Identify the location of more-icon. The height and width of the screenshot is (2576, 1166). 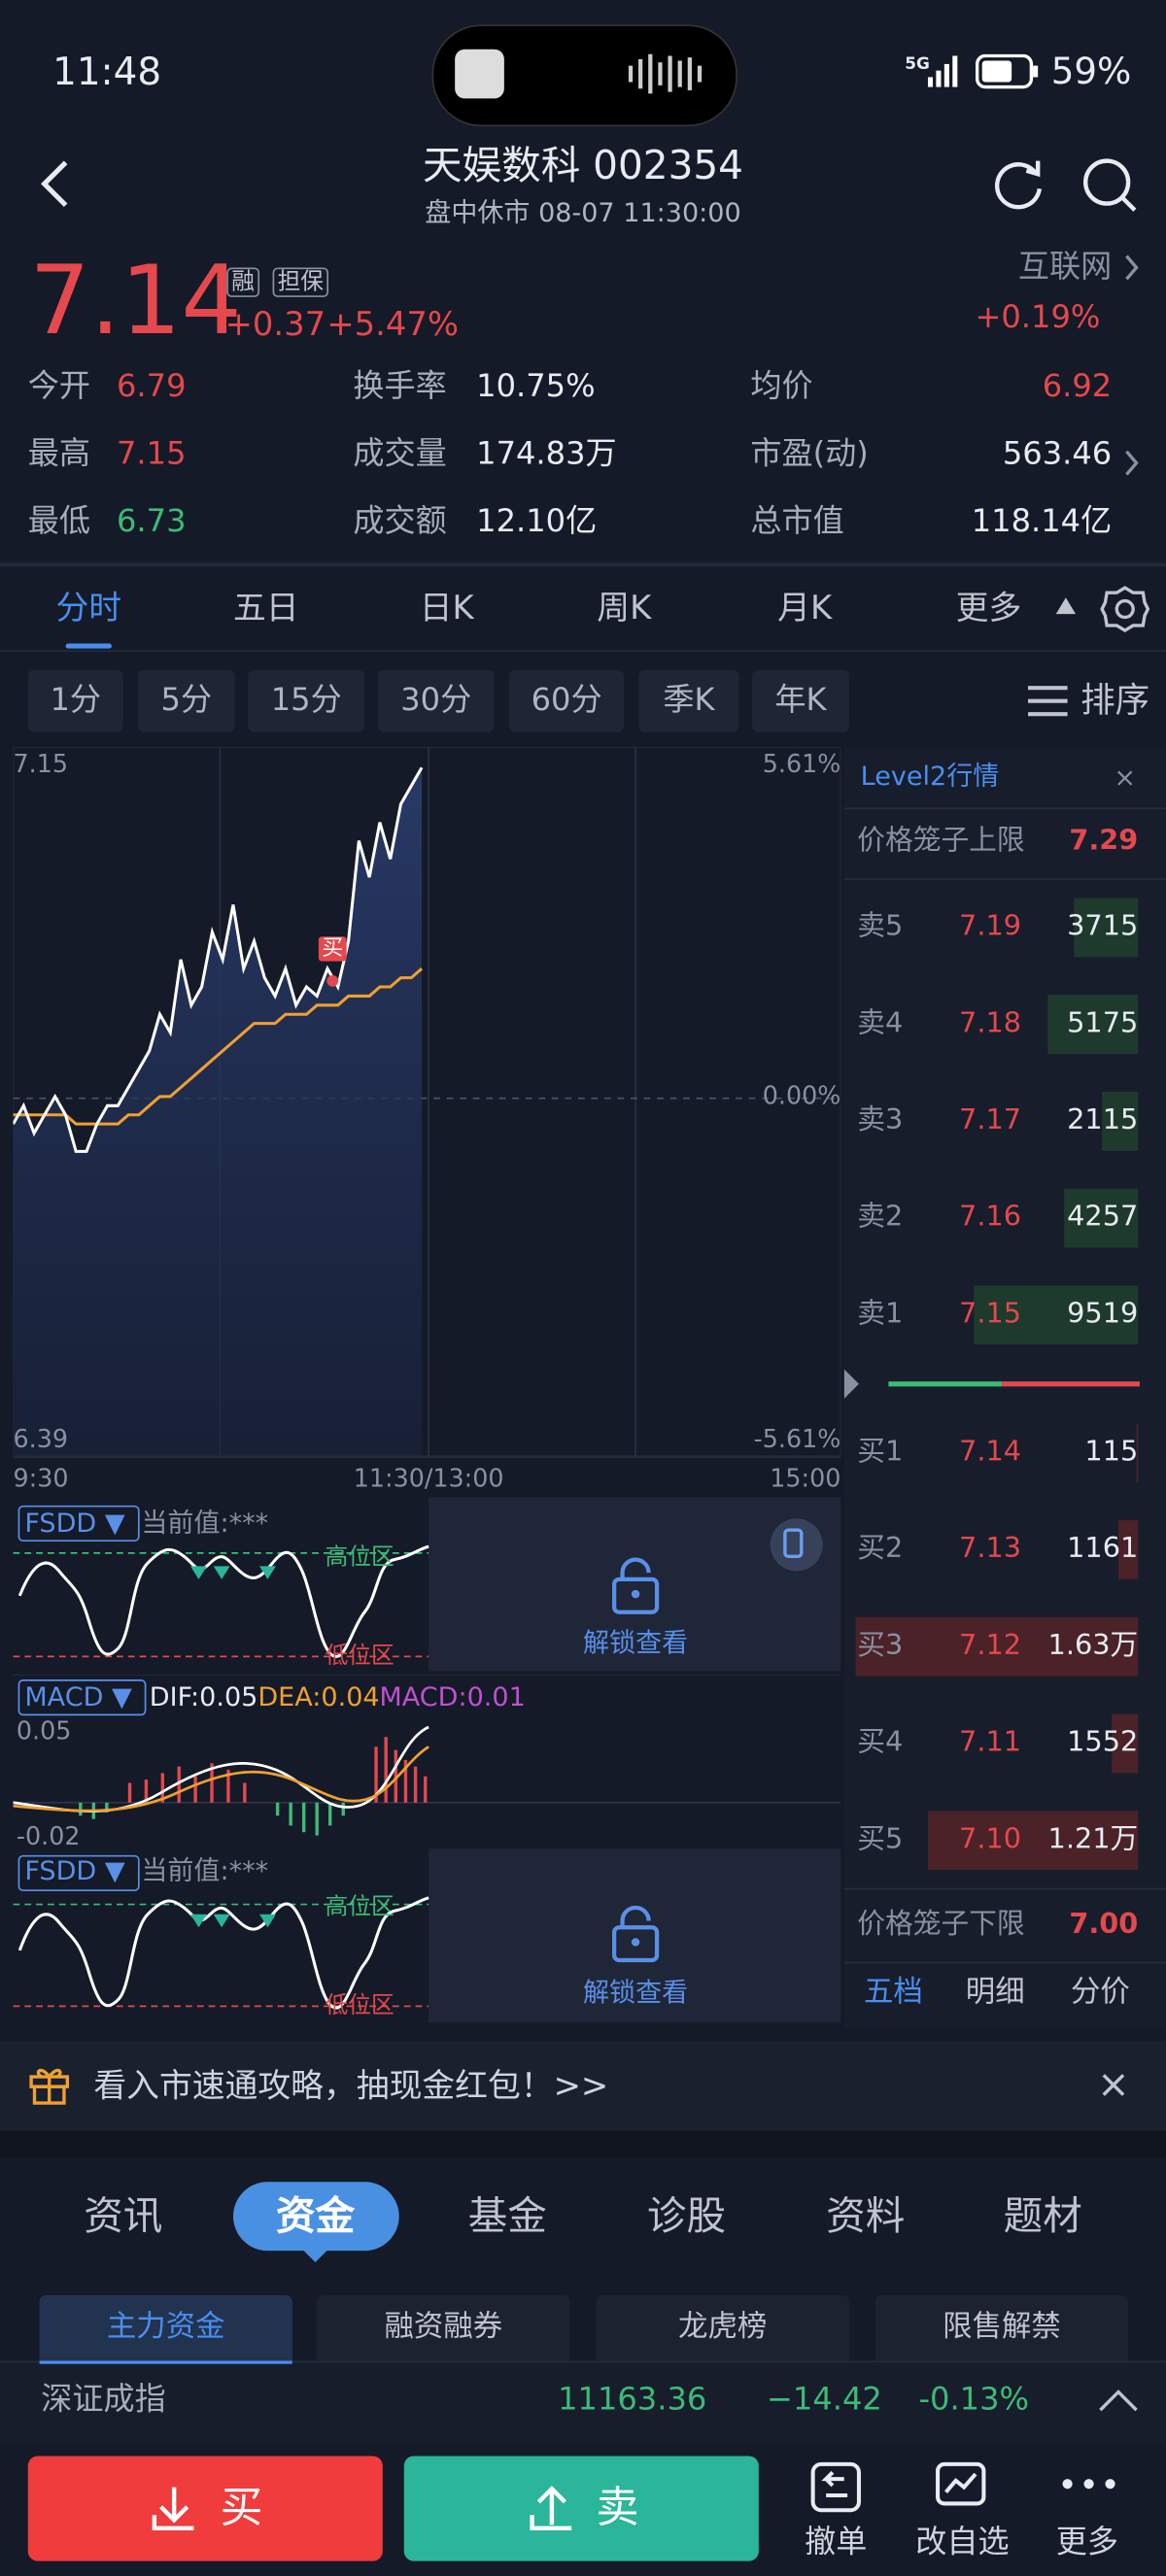
(1088, 2484).